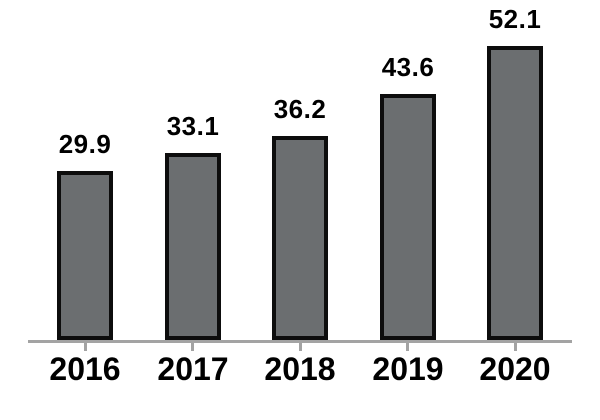 This screenshot has width=600, height=420. I want to click on bar-value-label: 43.6, so click(408, 67).